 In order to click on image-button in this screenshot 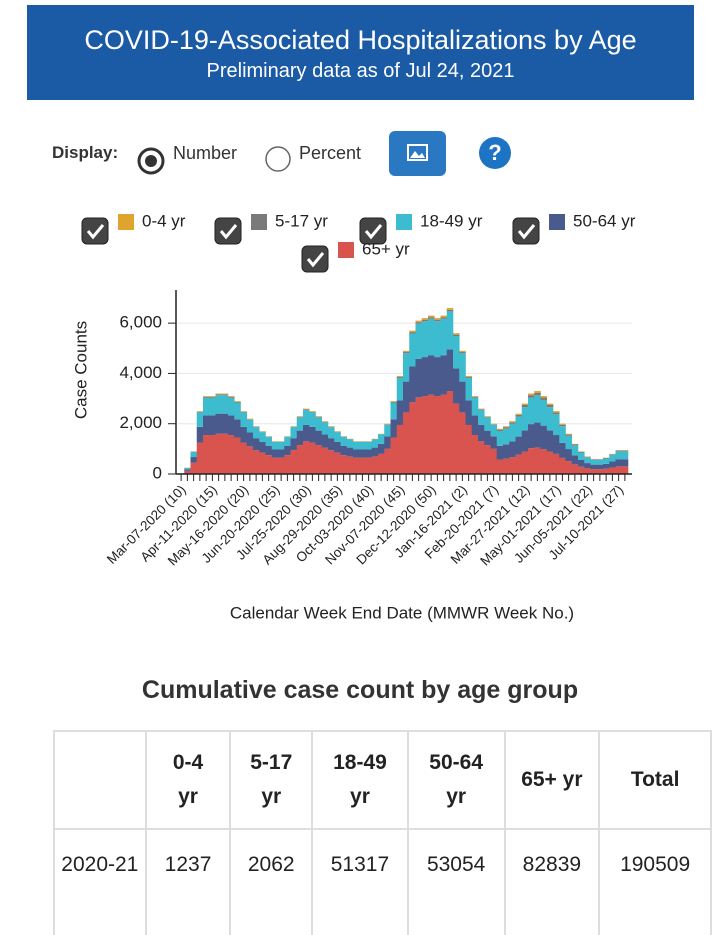, I will do `click(417, 153)`.